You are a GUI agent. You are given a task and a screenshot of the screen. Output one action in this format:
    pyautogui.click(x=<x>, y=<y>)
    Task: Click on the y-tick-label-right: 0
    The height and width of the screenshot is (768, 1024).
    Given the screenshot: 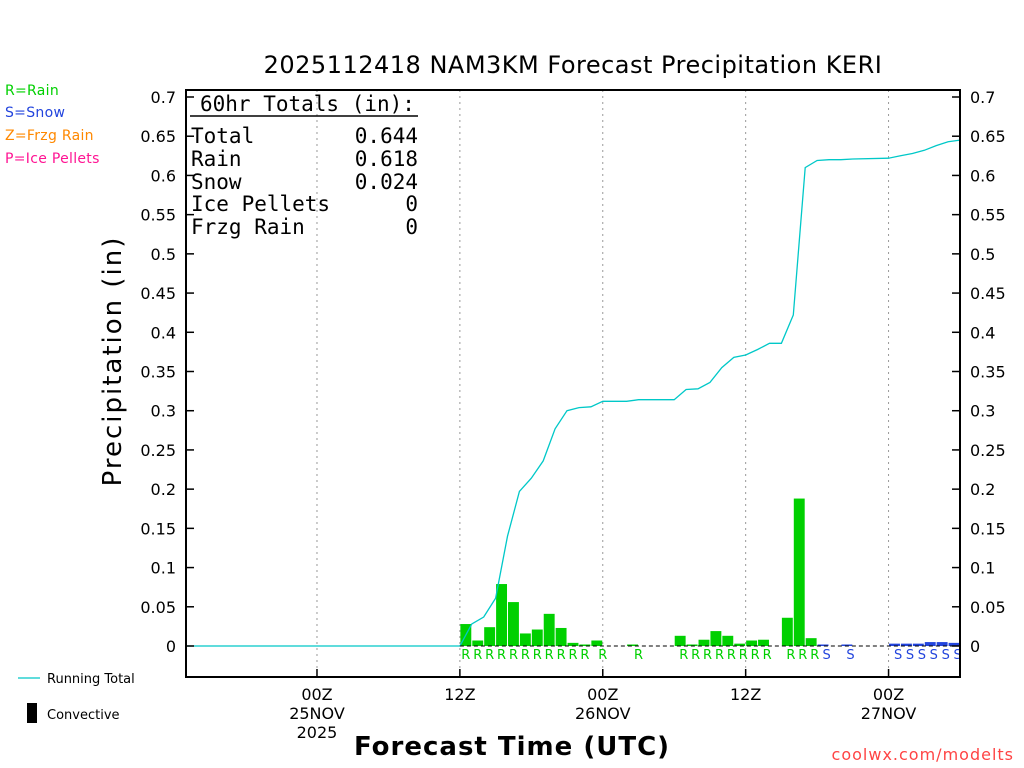 What is the action you would take?
    pyautogui.click(x=975, y=646)
    